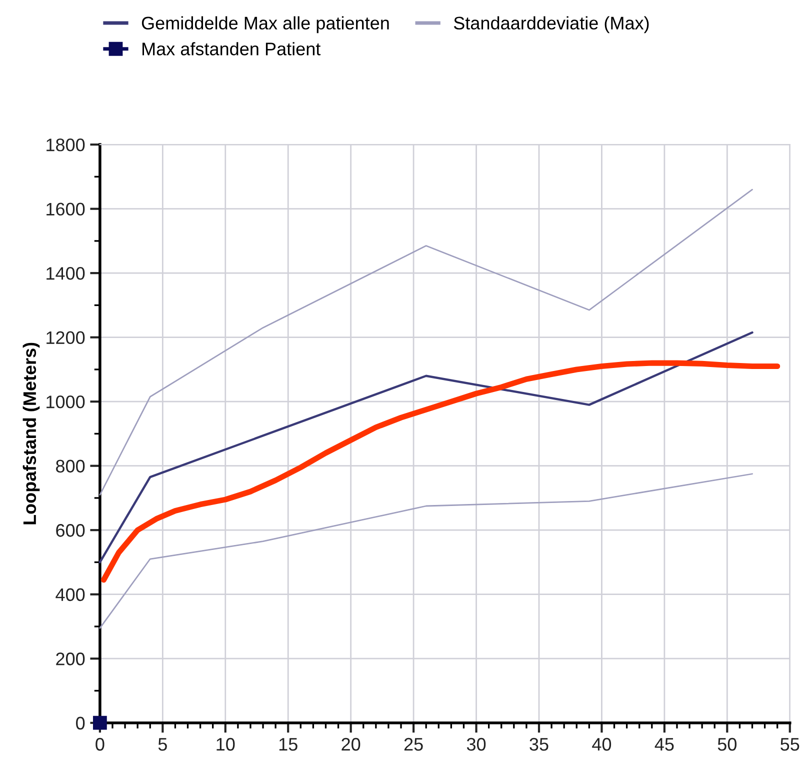 The image size is (806, 769). I want to click on legend-label: Standaarddeviatie (Max), so click(551, 25).